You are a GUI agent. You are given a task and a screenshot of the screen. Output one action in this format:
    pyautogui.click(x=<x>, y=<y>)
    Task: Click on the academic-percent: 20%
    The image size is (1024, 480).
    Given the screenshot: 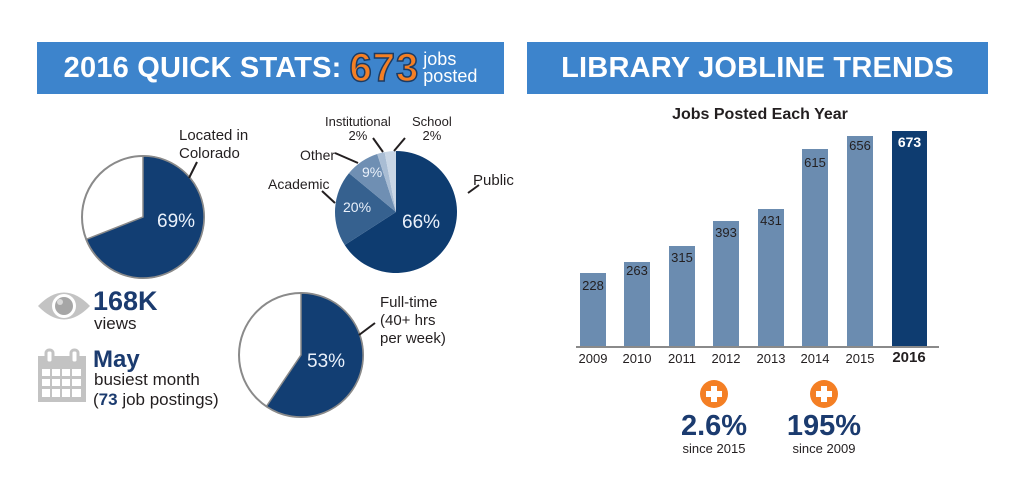 What is the action you would take?
    pyautogui.click(x=357, y=207)
    